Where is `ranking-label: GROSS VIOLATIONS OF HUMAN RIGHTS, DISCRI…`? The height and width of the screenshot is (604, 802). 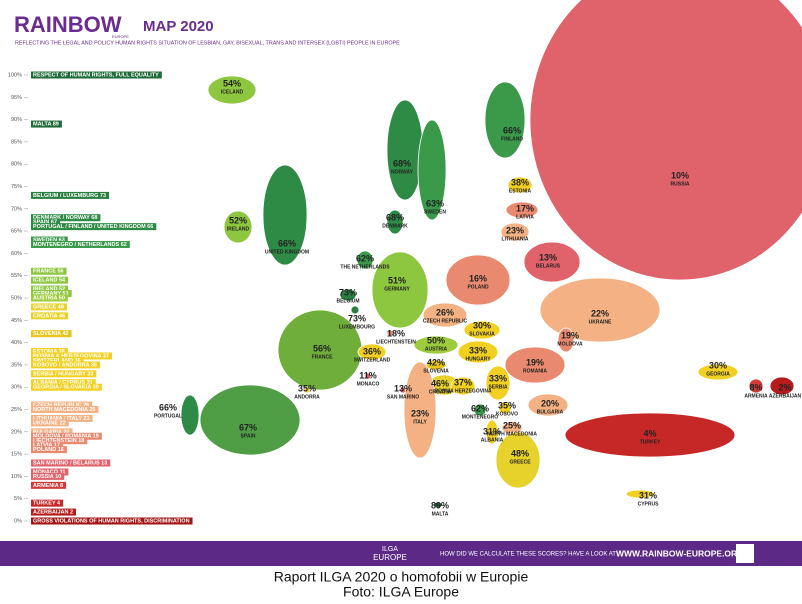 ranking-label: GROSS VIOLATIONS OF HUMAN RIGHTS, DISCRI… is located at coordinates (111, 521).